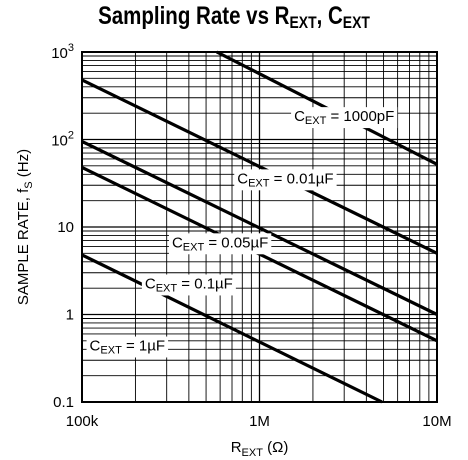 The height and width of the screenshot is (460, 468). I want to click on y-tick-labels: 0.1 1 10 10² 10³, so click(62, 226).